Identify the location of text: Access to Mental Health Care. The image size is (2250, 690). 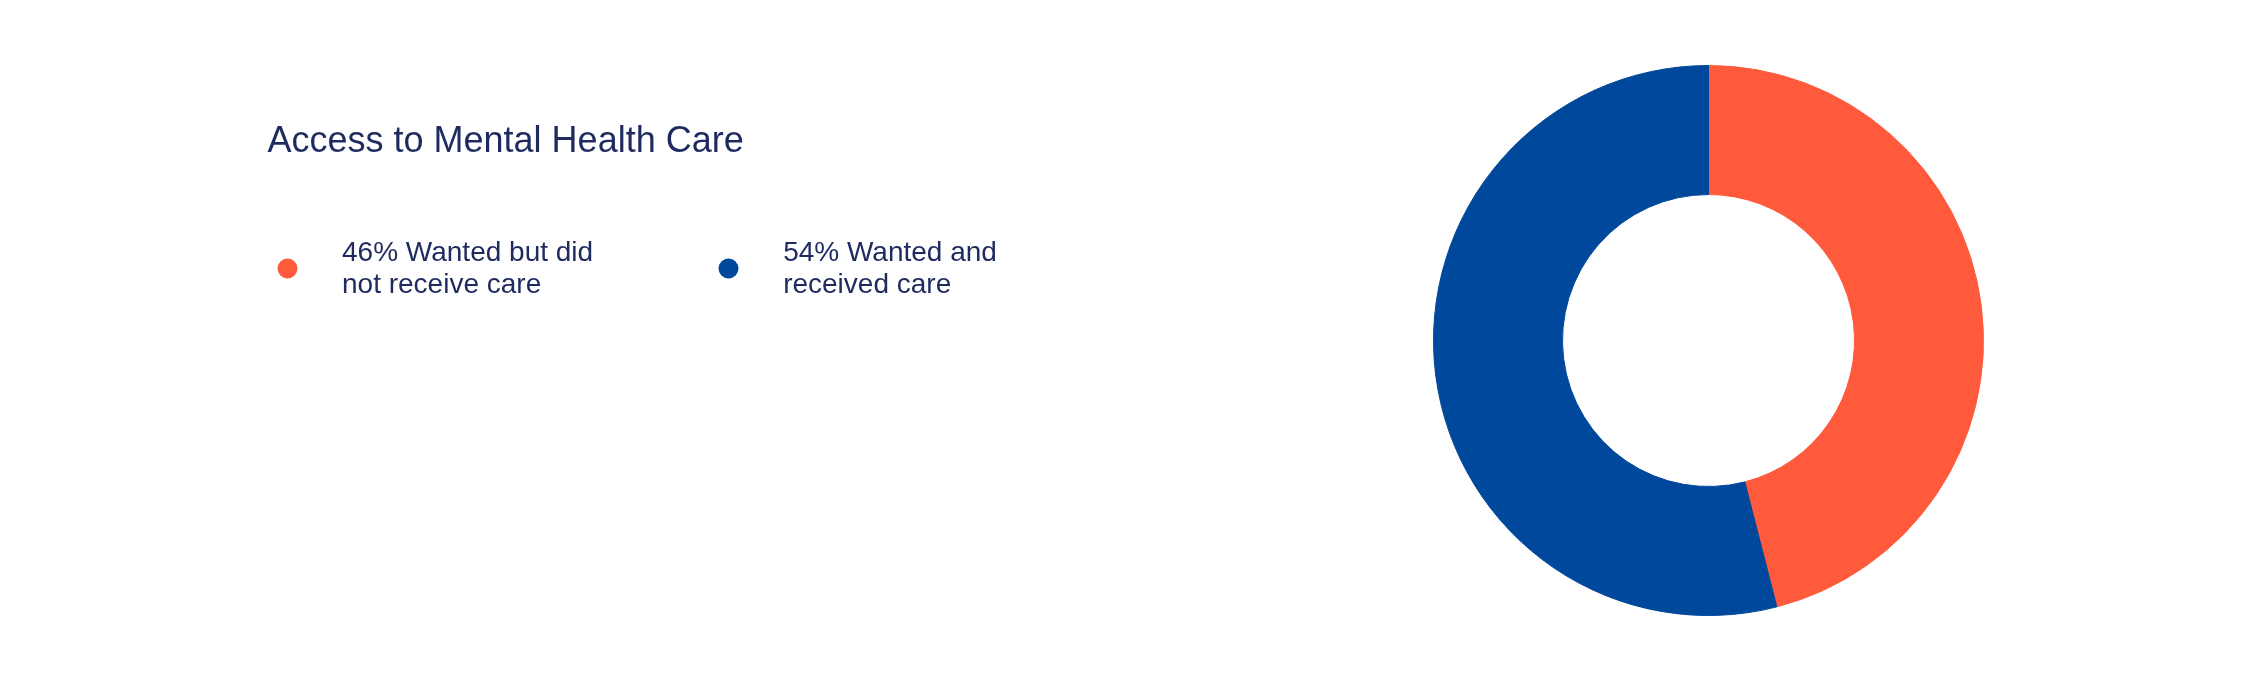
(505, 139).